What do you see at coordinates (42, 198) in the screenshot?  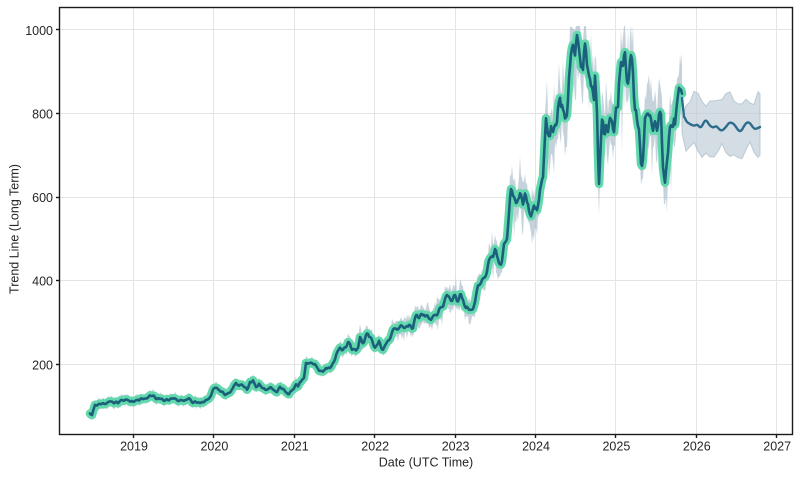 I see `svg-text: 600` at bounding box center [42, 198].